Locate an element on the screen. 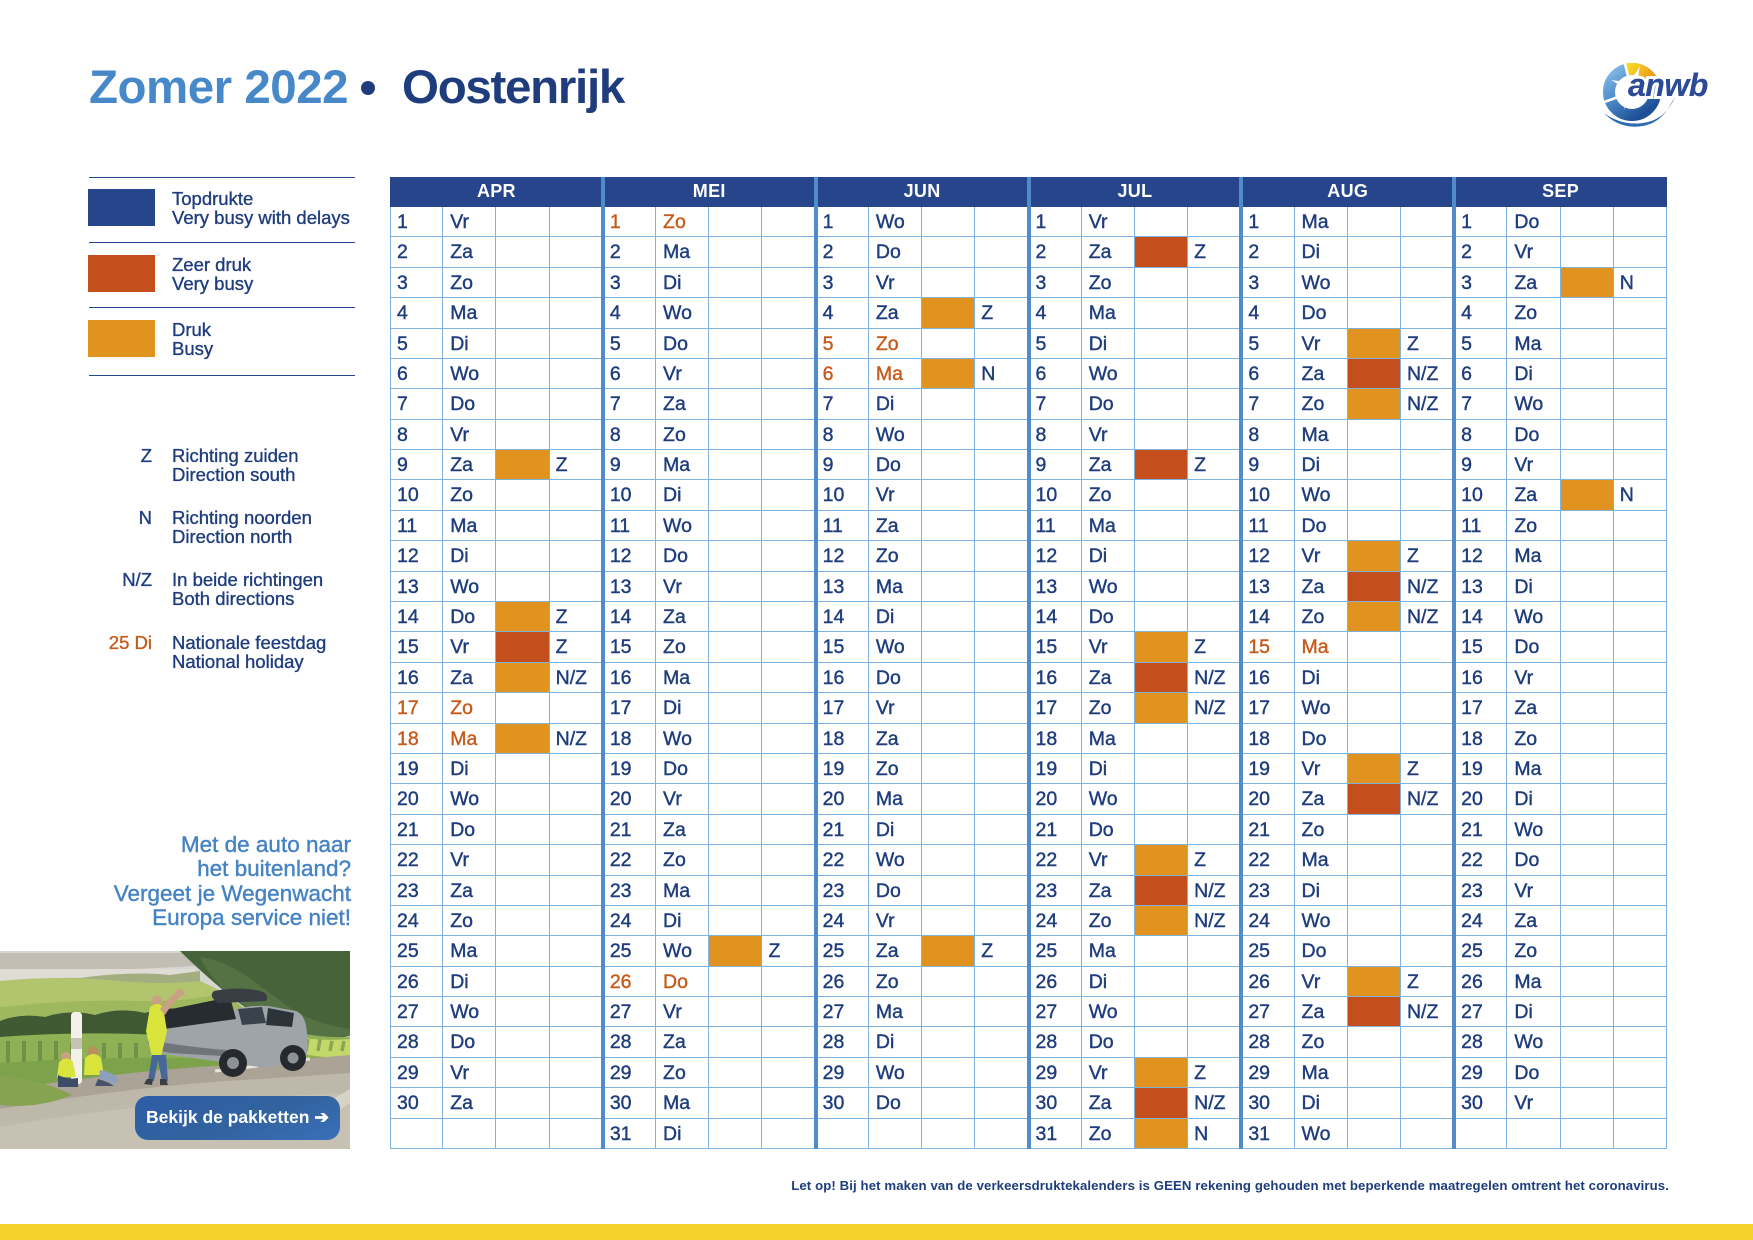 The width and height of the screenshot is (1753, 1240). svg-text: anwb is located at coordinates (1668, 85).